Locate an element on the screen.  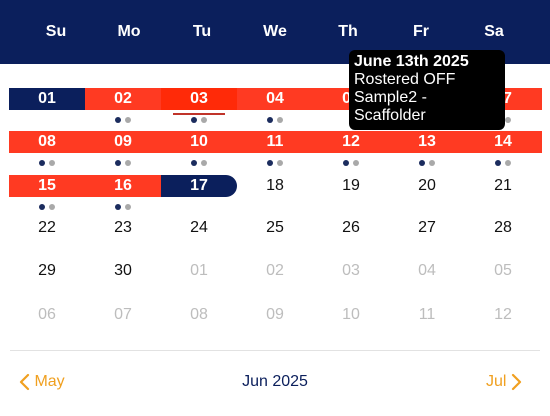
weekday-fr: Fr is located at coordinates (421, 31).